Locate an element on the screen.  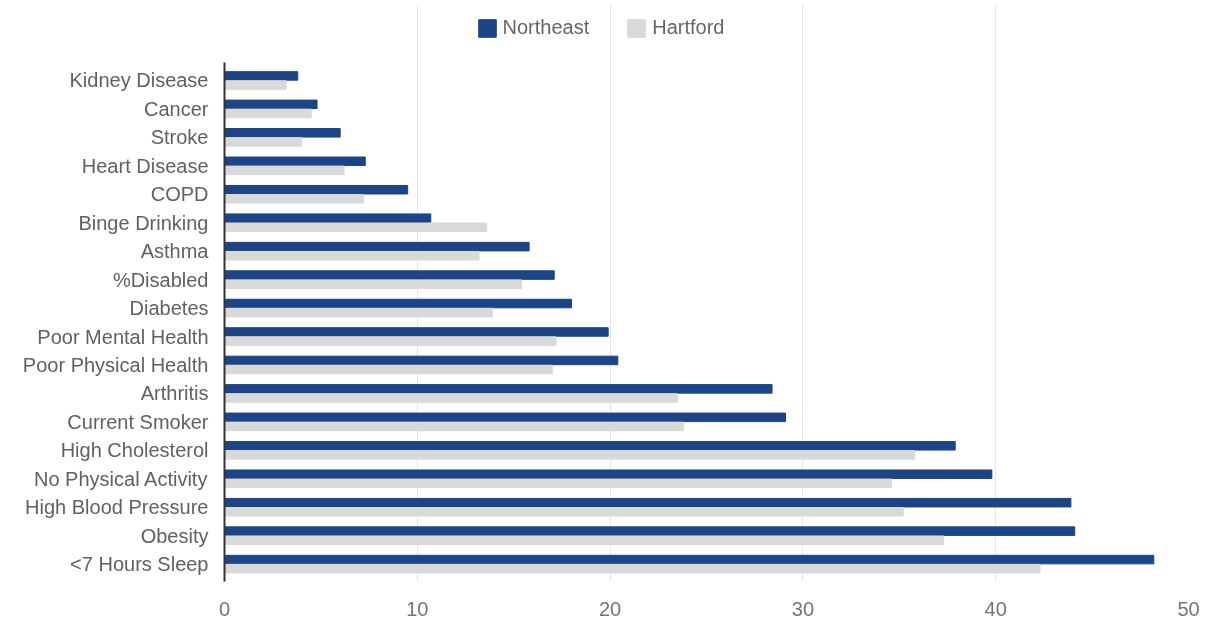
y-tick-label: Kidney Disease is located at coordinates (139, 80).